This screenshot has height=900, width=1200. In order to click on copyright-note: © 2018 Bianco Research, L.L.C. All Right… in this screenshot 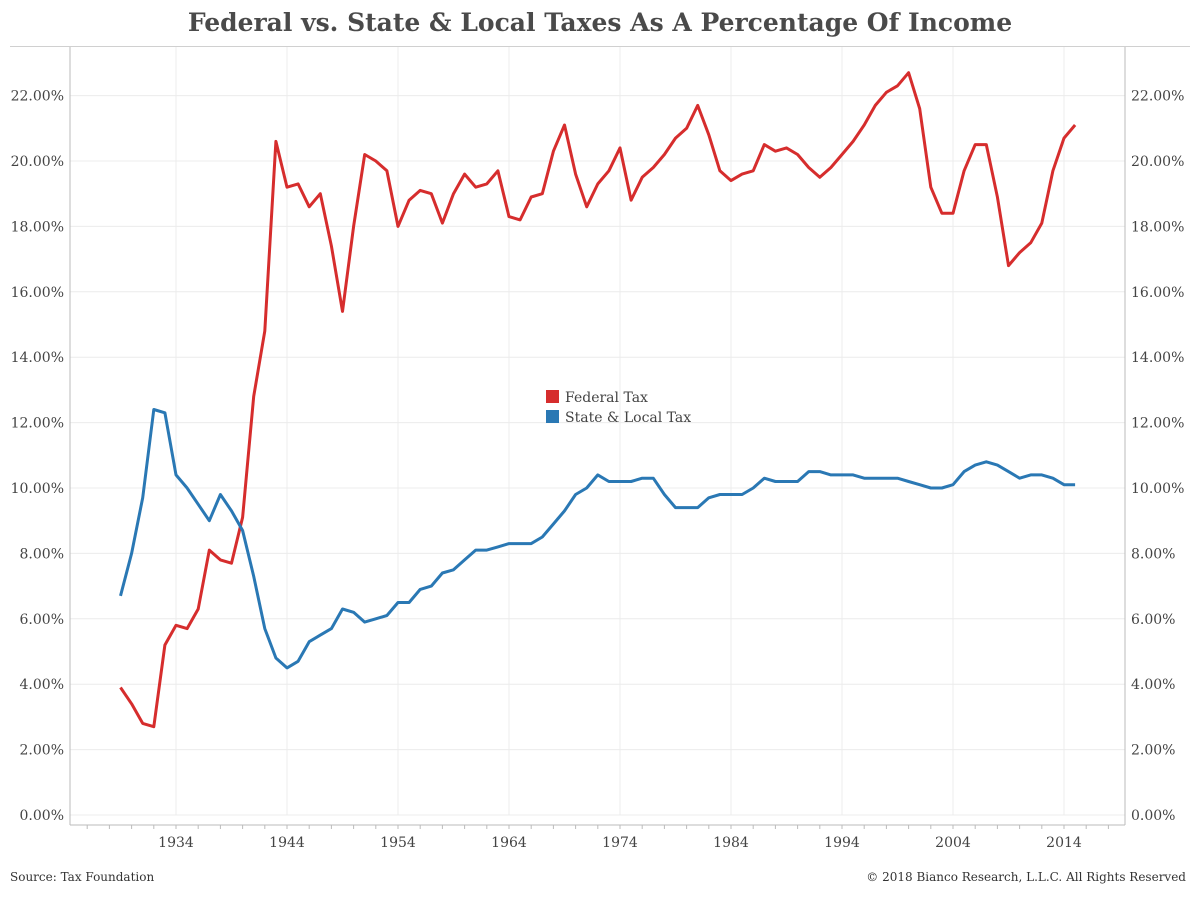, I will do `click(1026, 877)`.